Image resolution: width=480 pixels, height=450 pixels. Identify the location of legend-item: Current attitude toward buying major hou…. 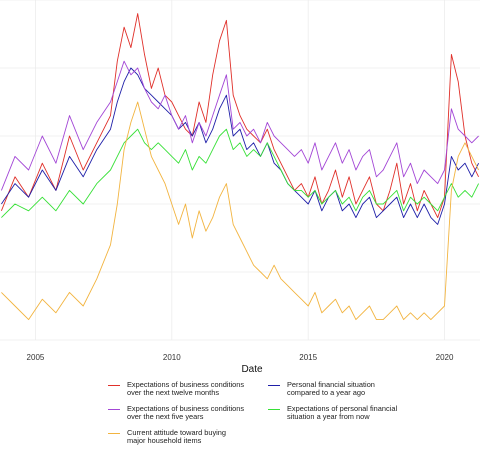
(188, 436).